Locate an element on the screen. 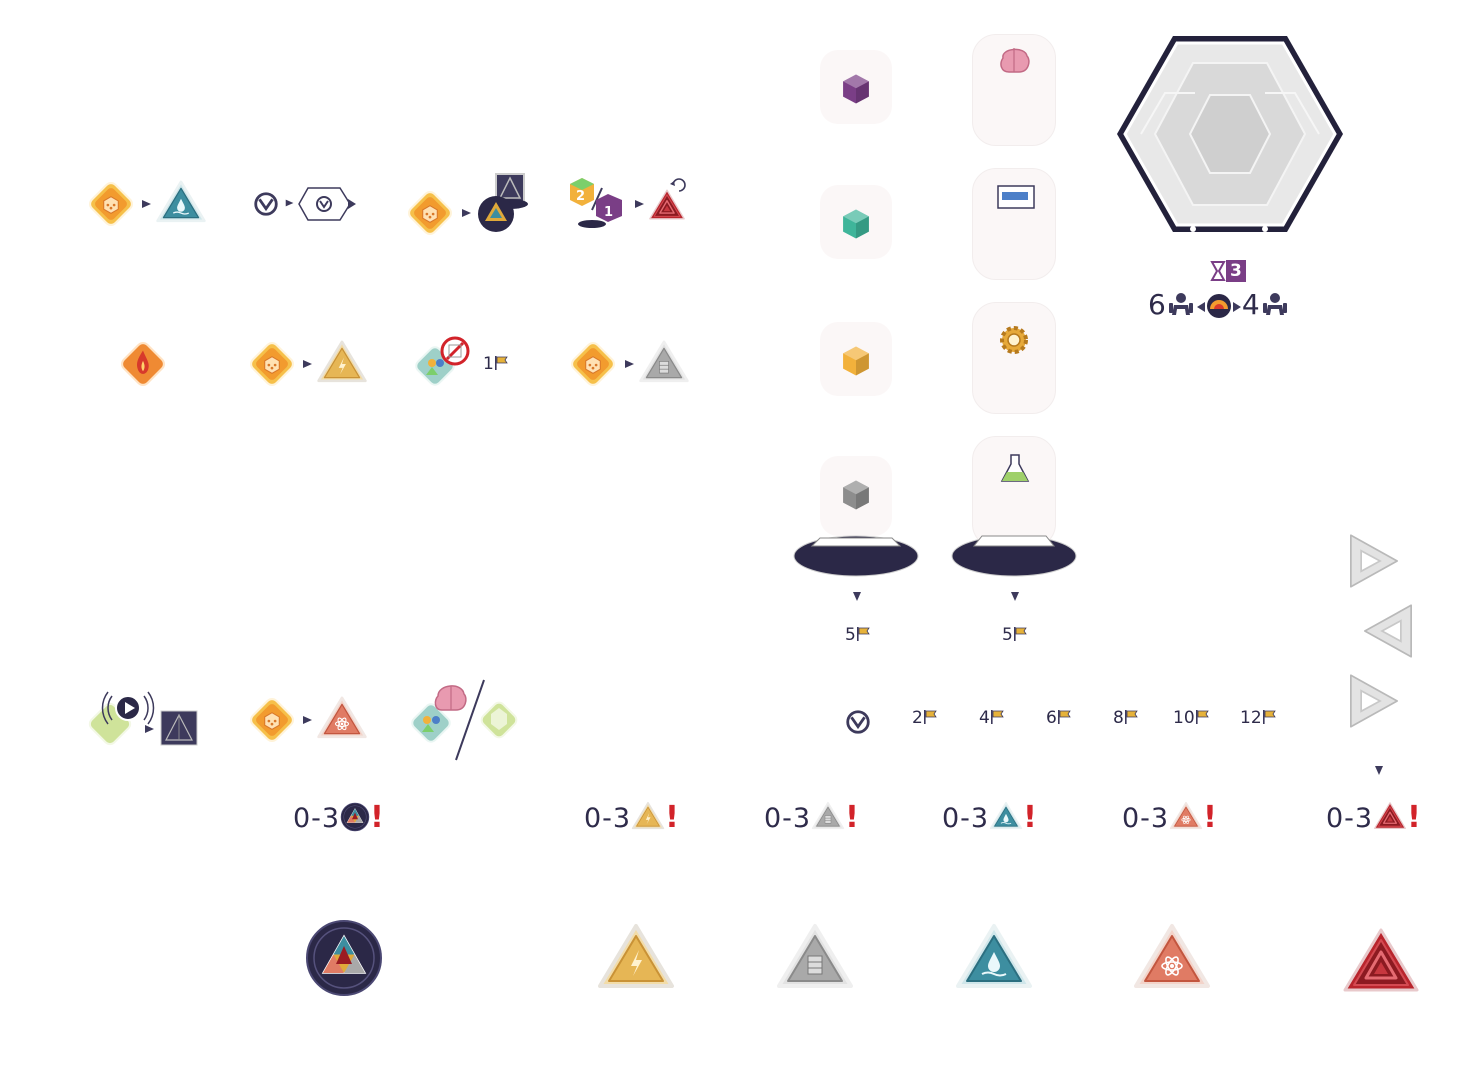 The height and width of the screenshot is (1080, 1480). range-gold: 0-3! is located at coordinates (632, 817).